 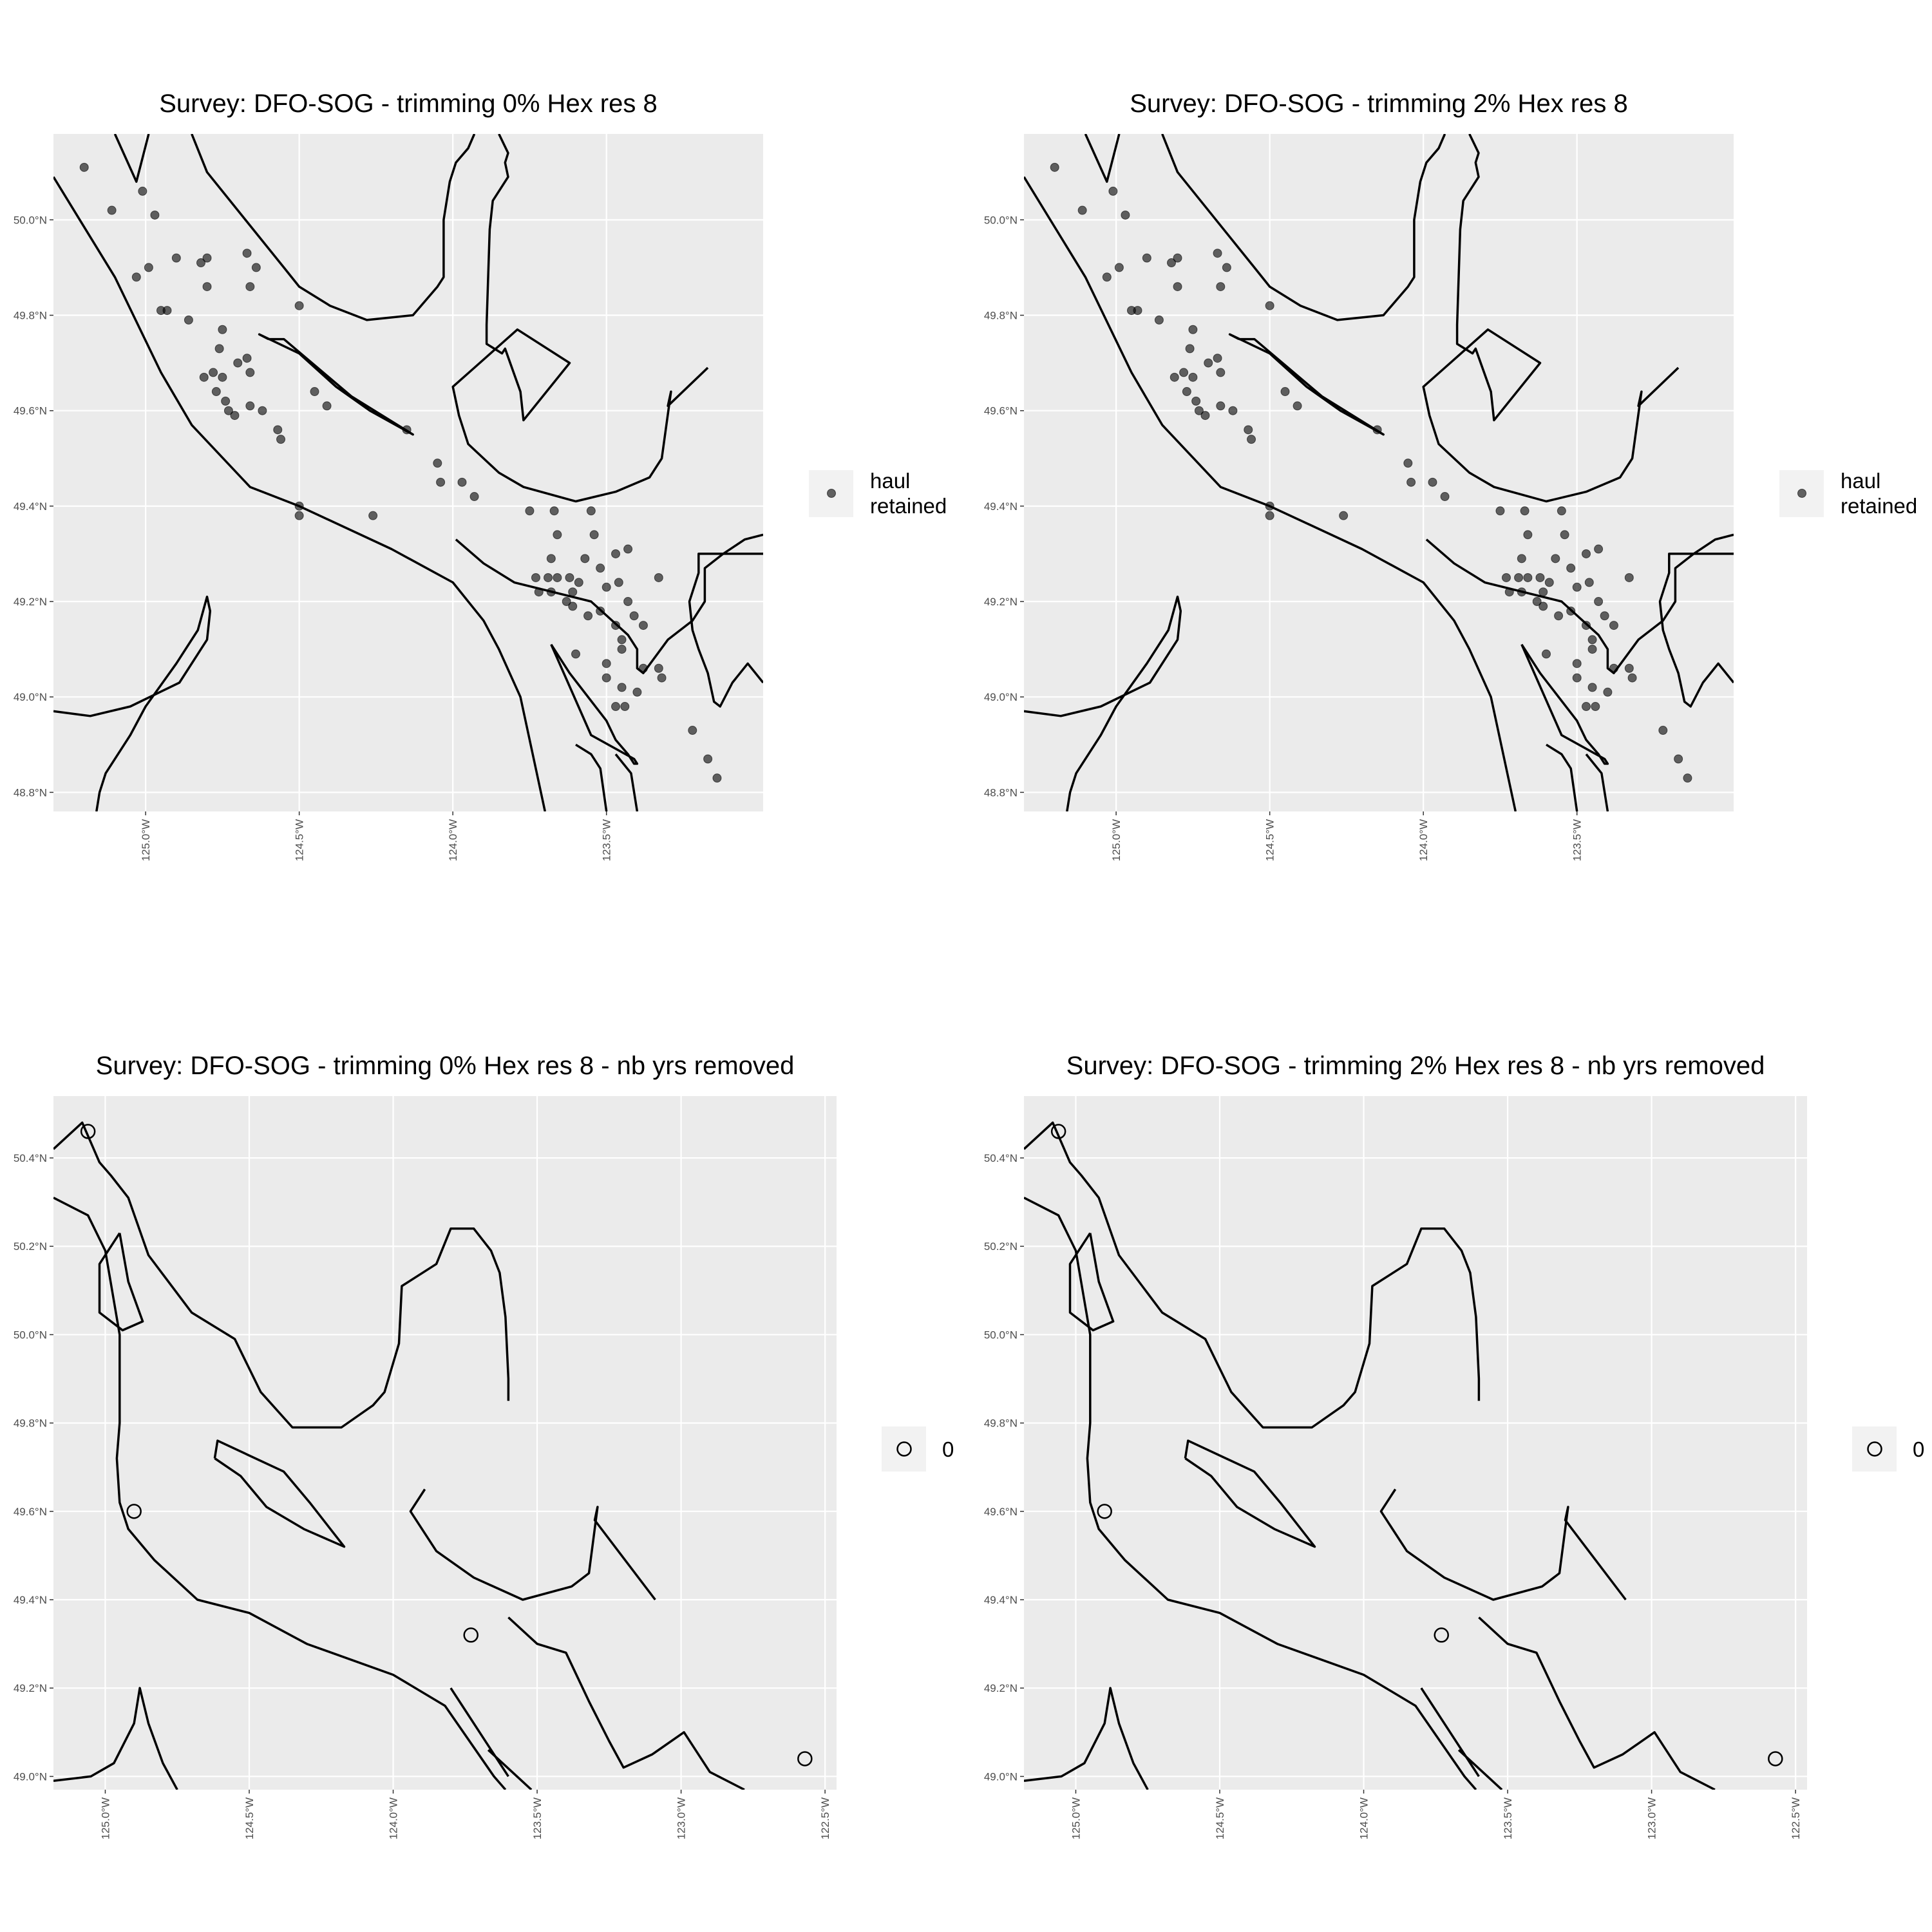 I want to click on panel-1-coastline, so click(x=408, y=473).